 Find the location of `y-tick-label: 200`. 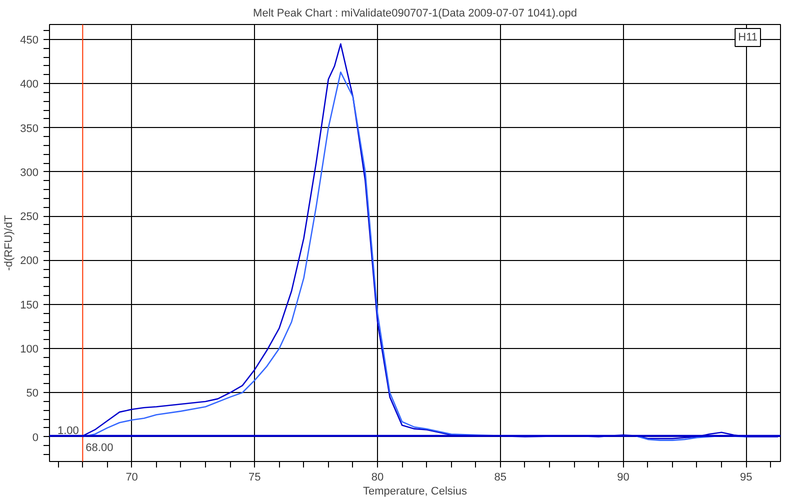

y-tick-label: 200 is located at coordinates (29, 261).